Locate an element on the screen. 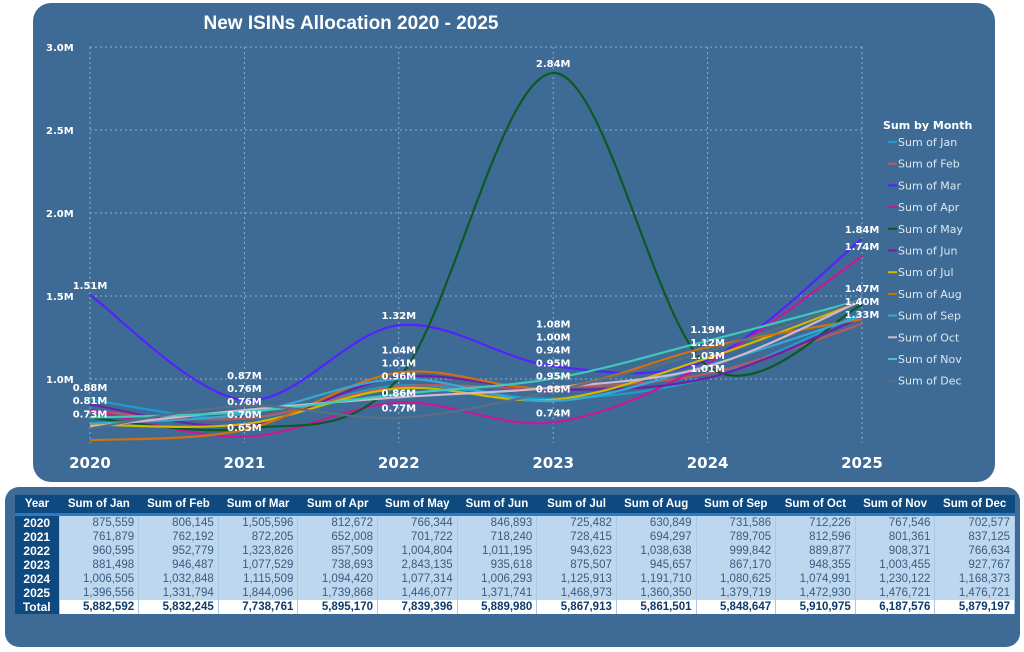 The width and height of the screenshot is (1024, 652). column-header: Sum of Apr is located at coordinates (337, 505).